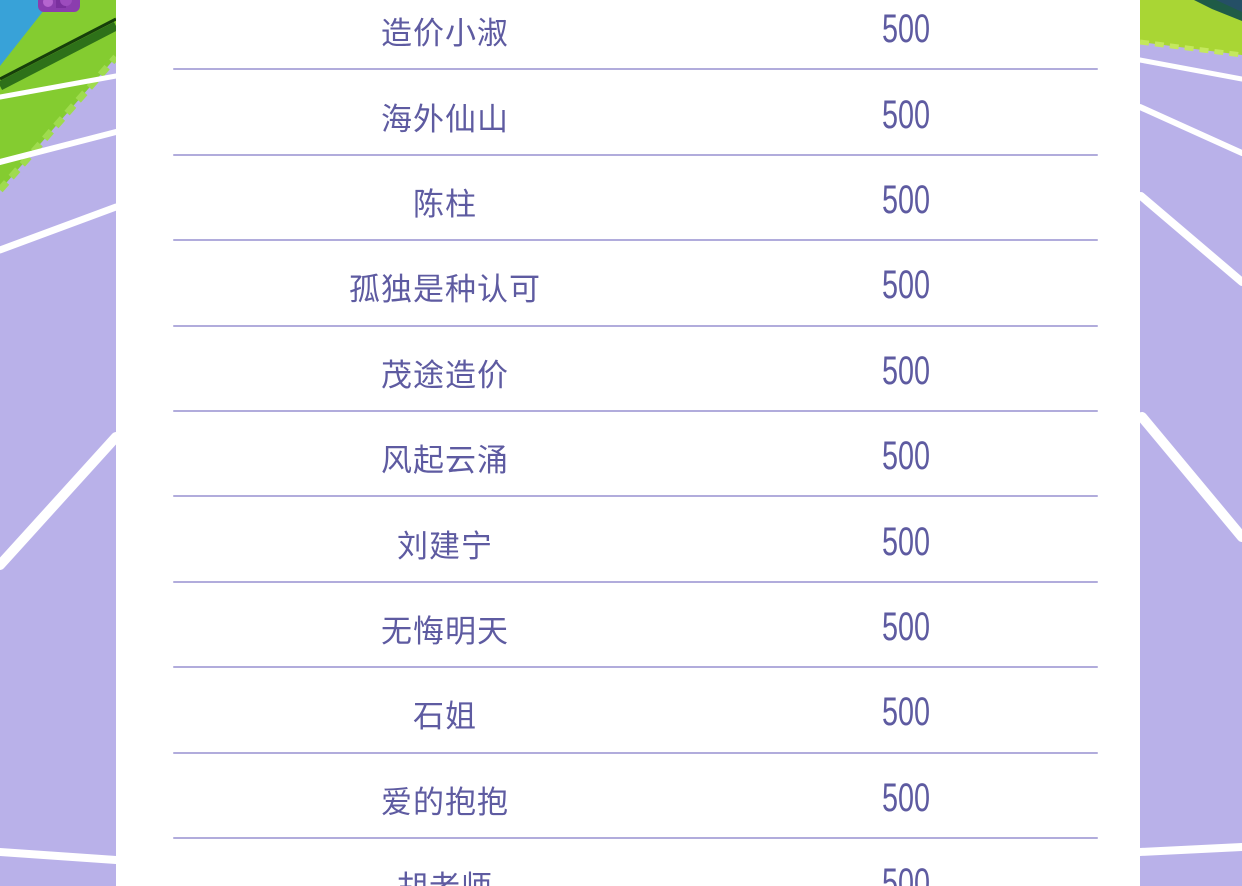 This screenshot has width=1242, height=886. Describe the element at coordinates (445, 290) in the screenshot. I see `player-name: 孤独是种认可` at that location.